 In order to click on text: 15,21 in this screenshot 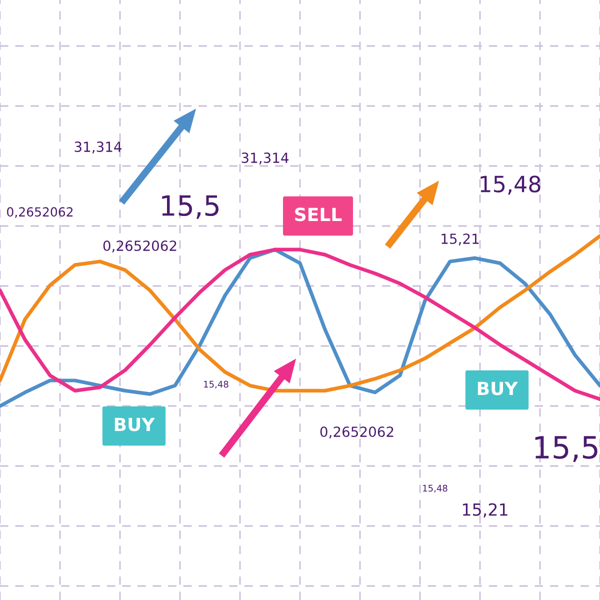, I will do `click(485, 510)`.